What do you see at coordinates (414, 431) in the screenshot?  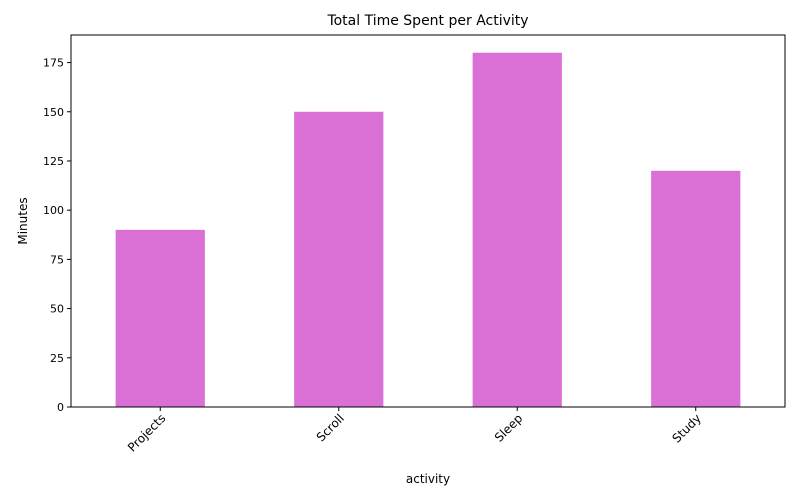 I see `x-axis-ticks: Projects Scroll Sleep Study` at bounding box center [414, 431].